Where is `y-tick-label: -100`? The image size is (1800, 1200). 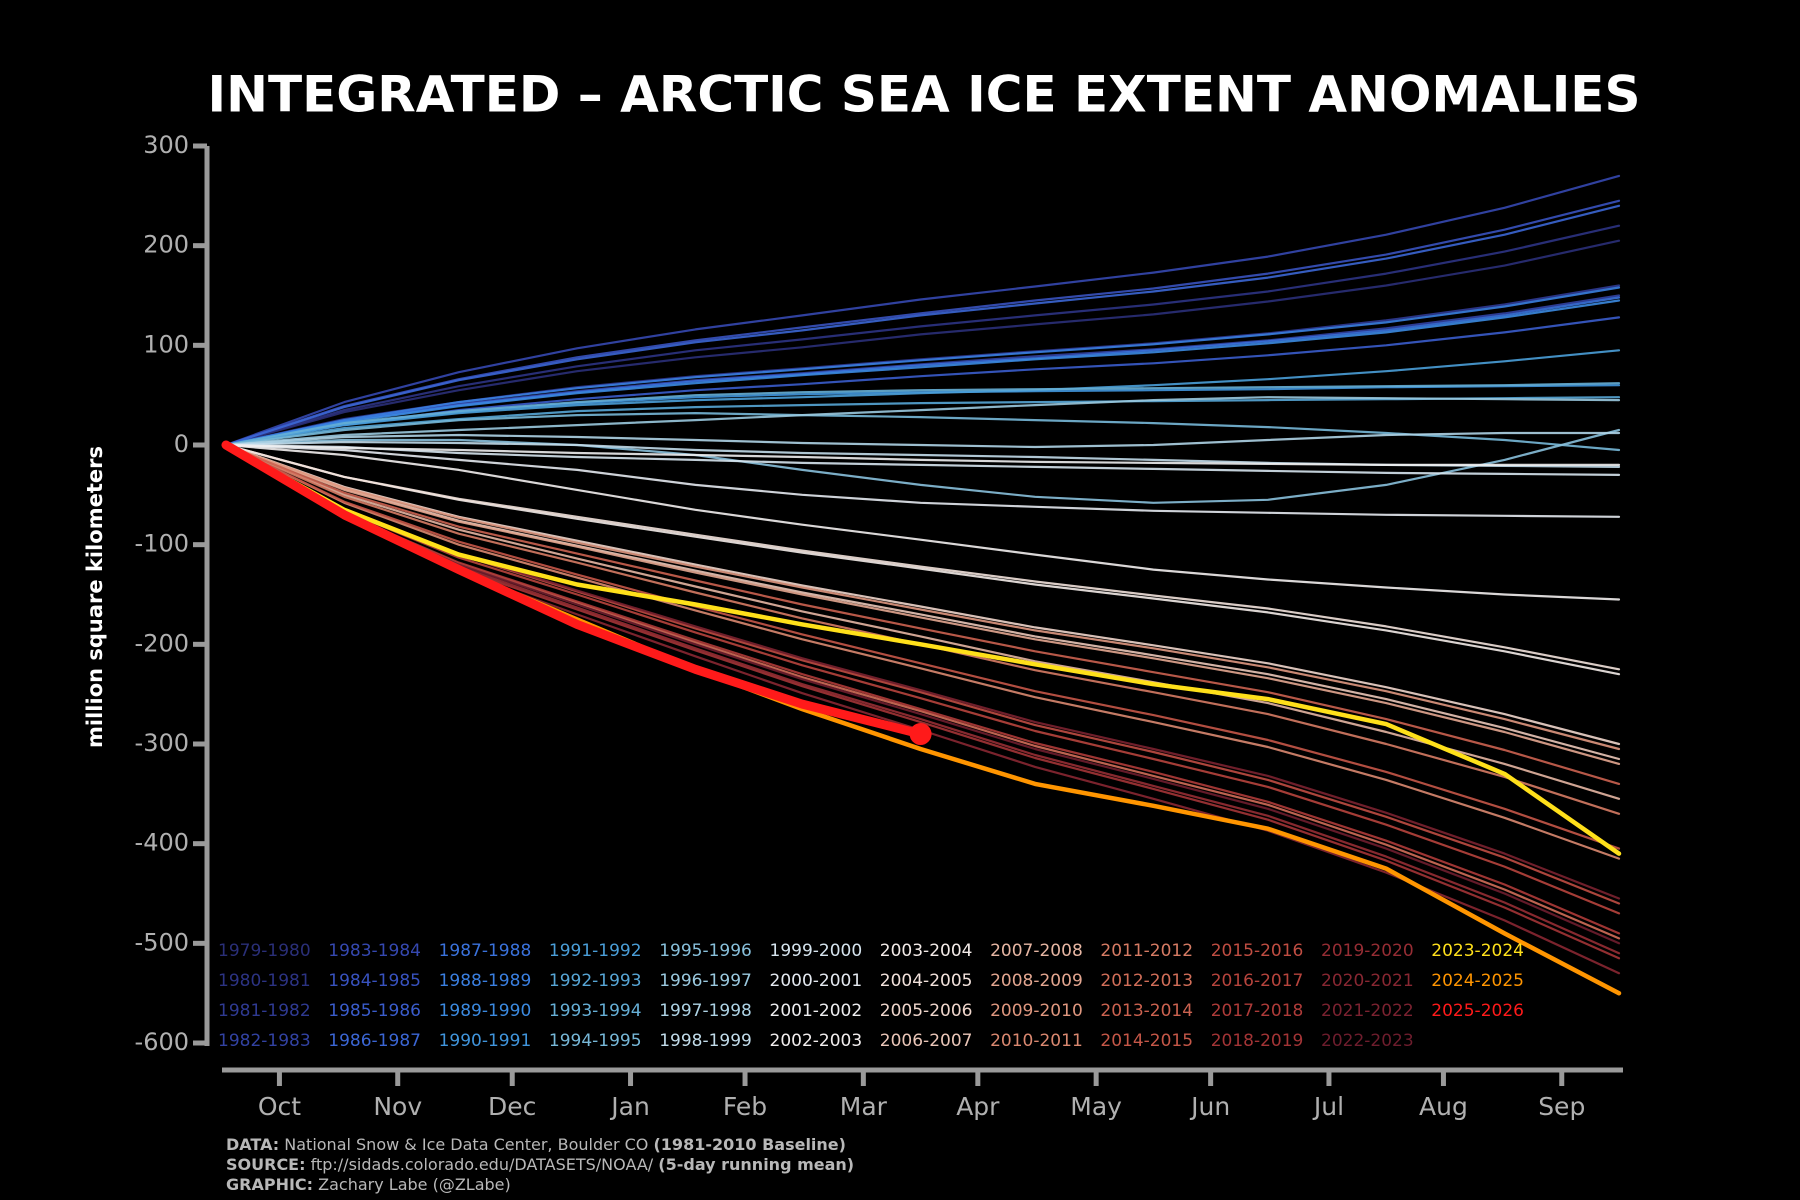 y-tick-label: -100 is located at coordinates (162, 544).